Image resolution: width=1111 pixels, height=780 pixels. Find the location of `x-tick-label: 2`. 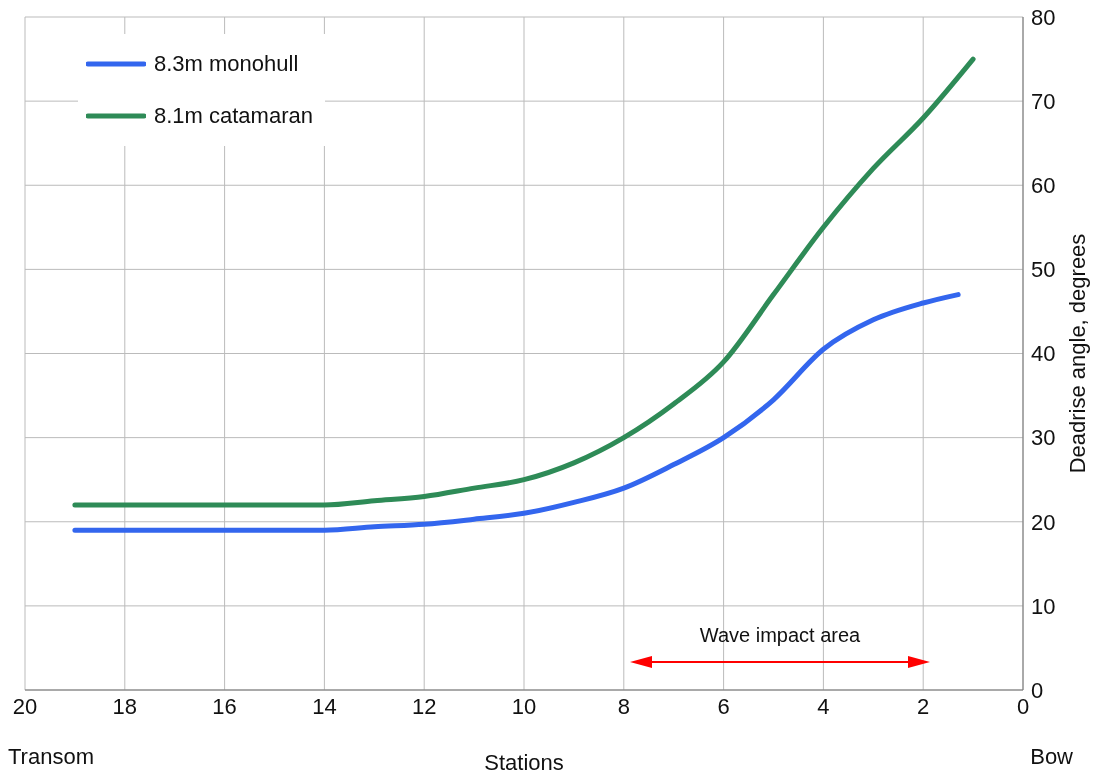

x-tick-label: 2 is located at coordinates (923, 706).